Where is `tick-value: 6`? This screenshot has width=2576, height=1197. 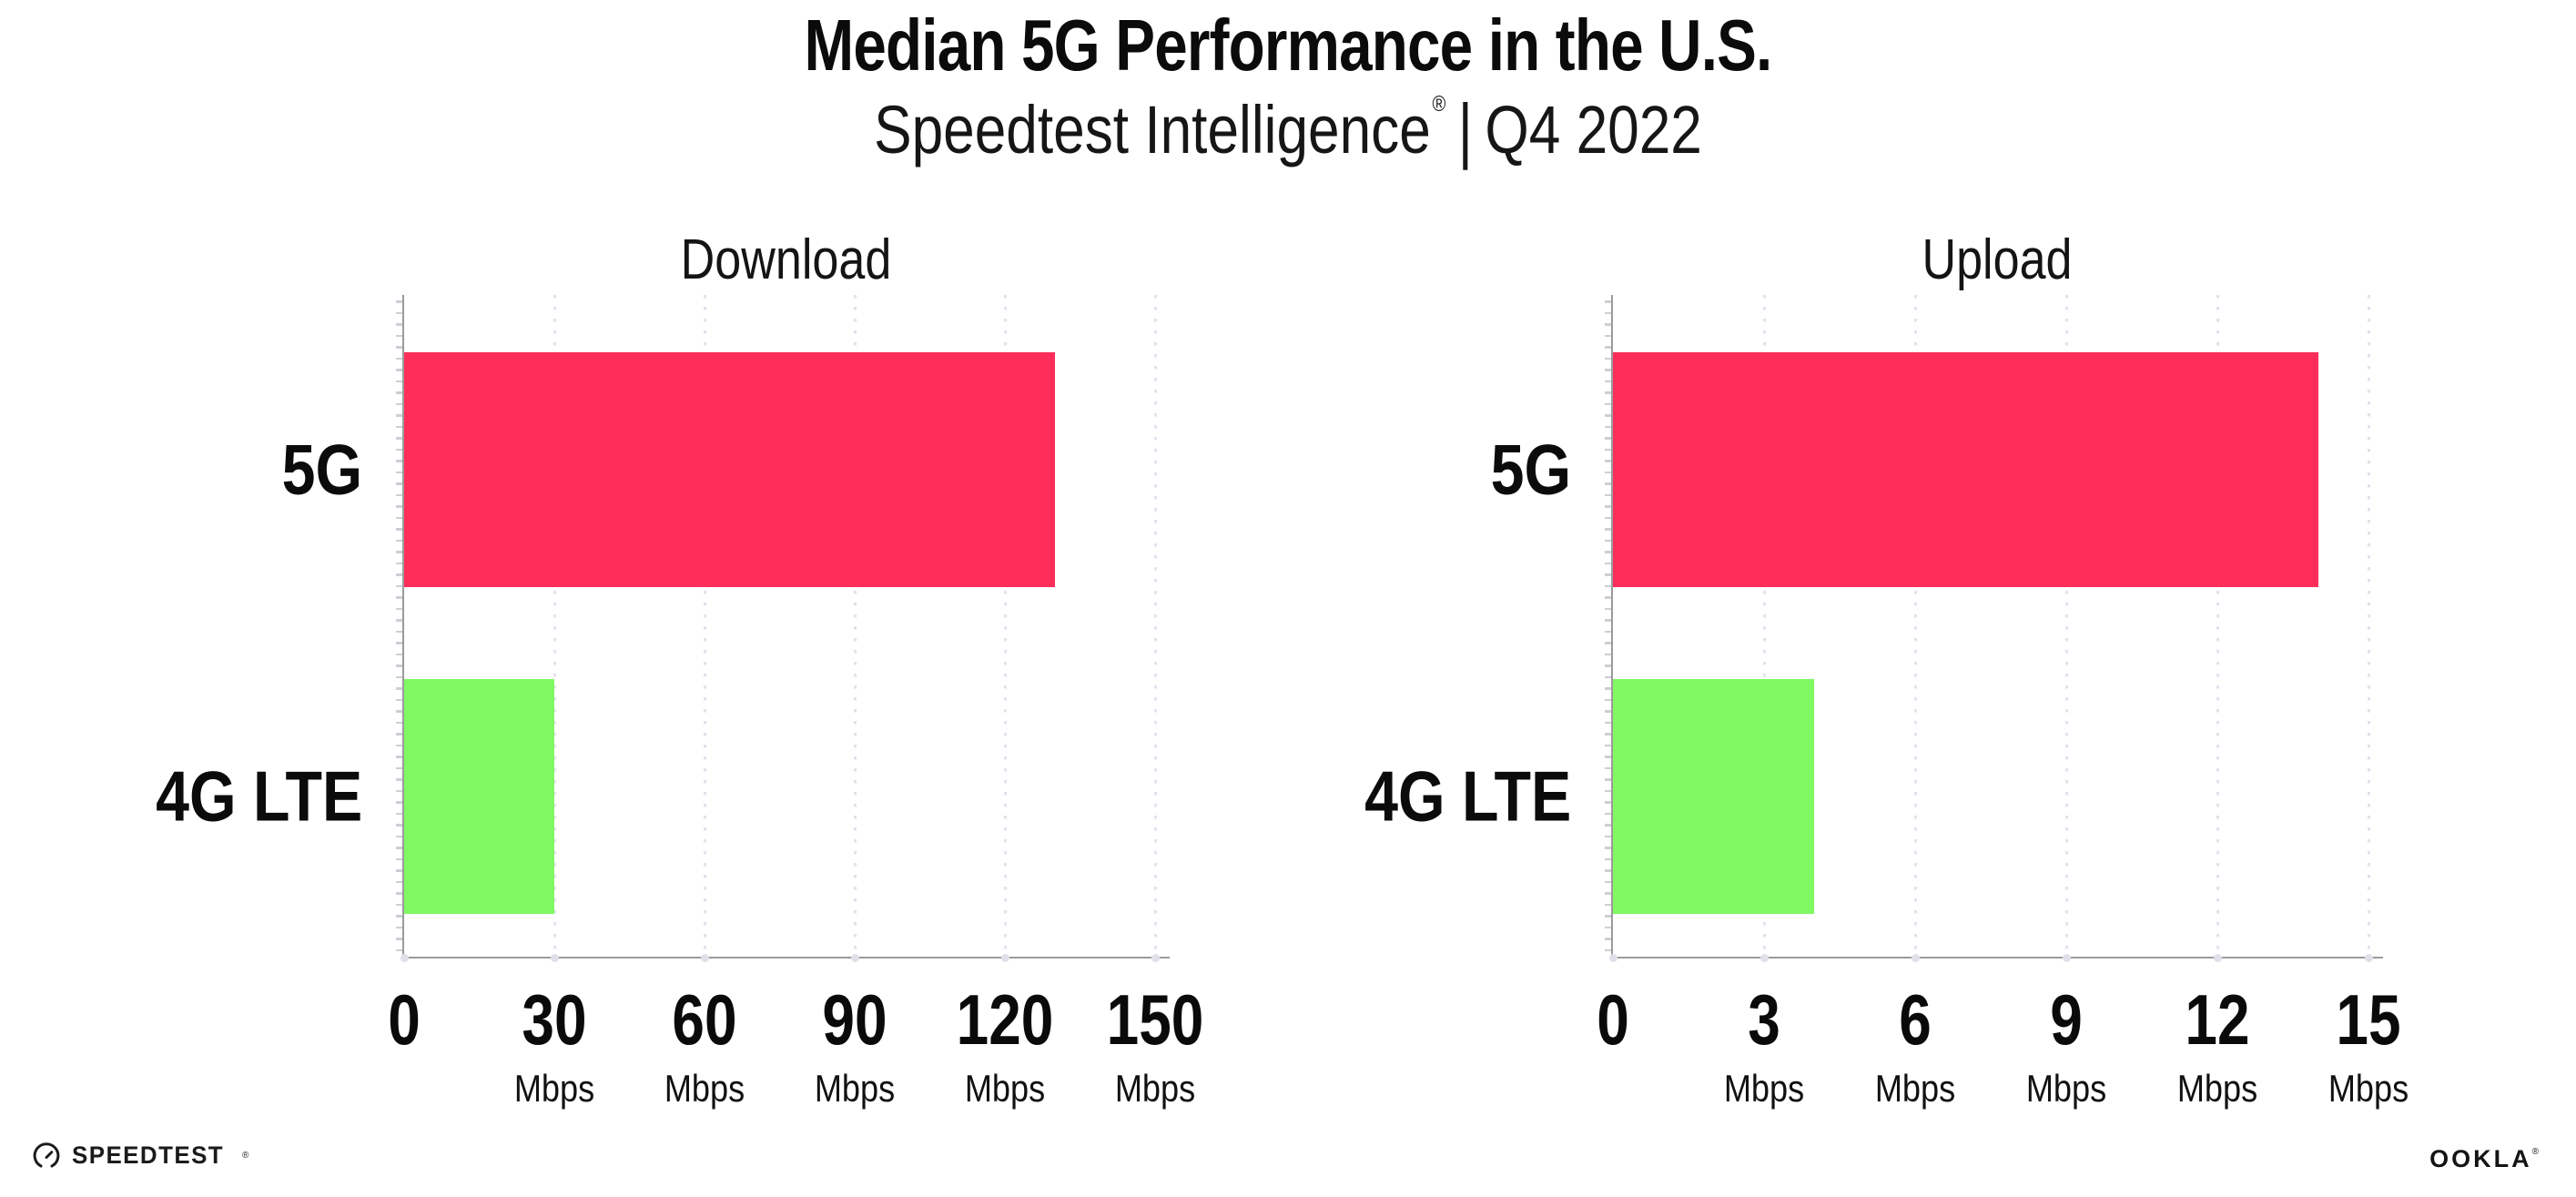
tick-value: 6 is located at coordinates (1915, 1020).